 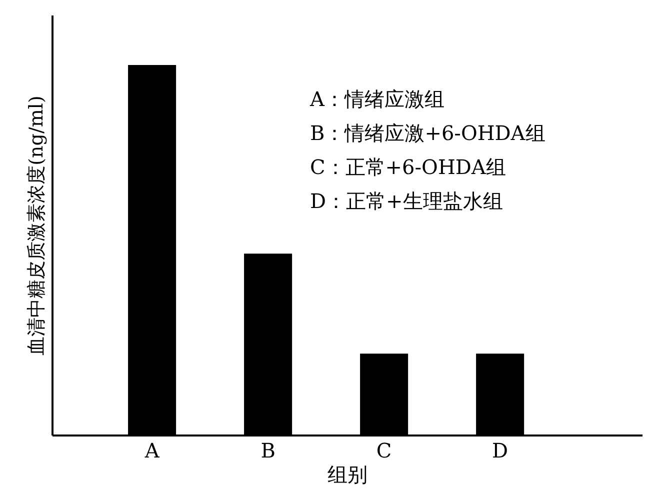 What do you see at coordinates (37, 226) in the screenshot?
I see `y-axis-title: 血清中糖皮质激素浓度(ng/ml)` at bounding box center [37, 226].